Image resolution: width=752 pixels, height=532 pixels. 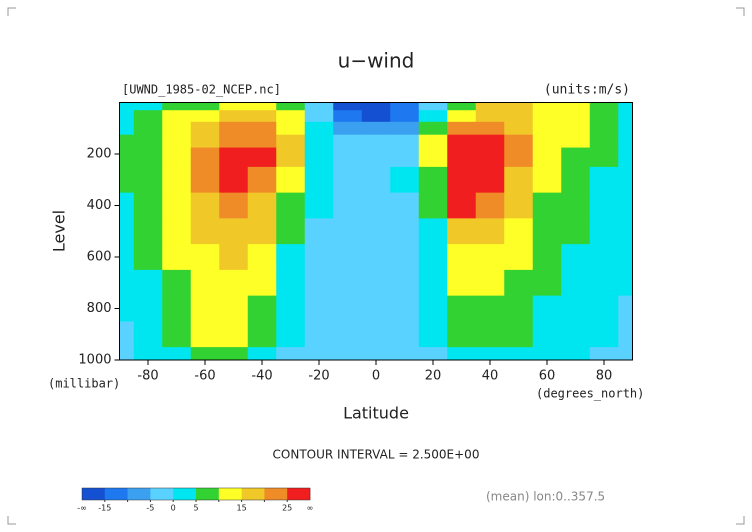 I want to click on y-tick-label: 400, so click(x=99, y=205).